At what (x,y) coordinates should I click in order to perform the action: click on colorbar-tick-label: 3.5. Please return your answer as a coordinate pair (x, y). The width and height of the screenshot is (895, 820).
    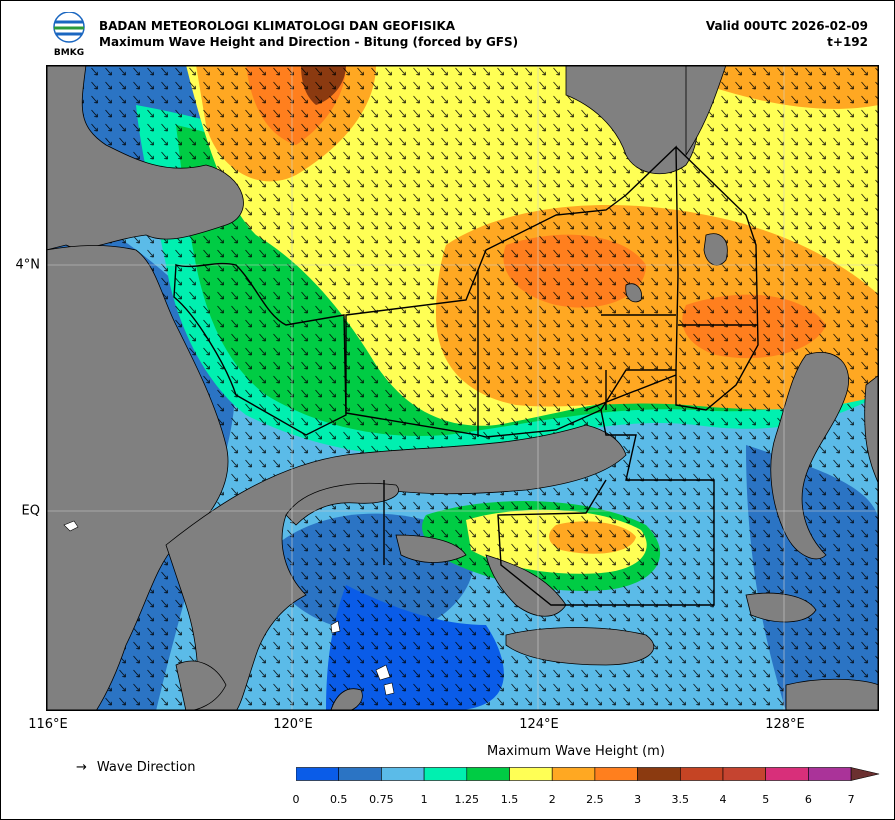
    Looking at the image, I should click on (680, 799).